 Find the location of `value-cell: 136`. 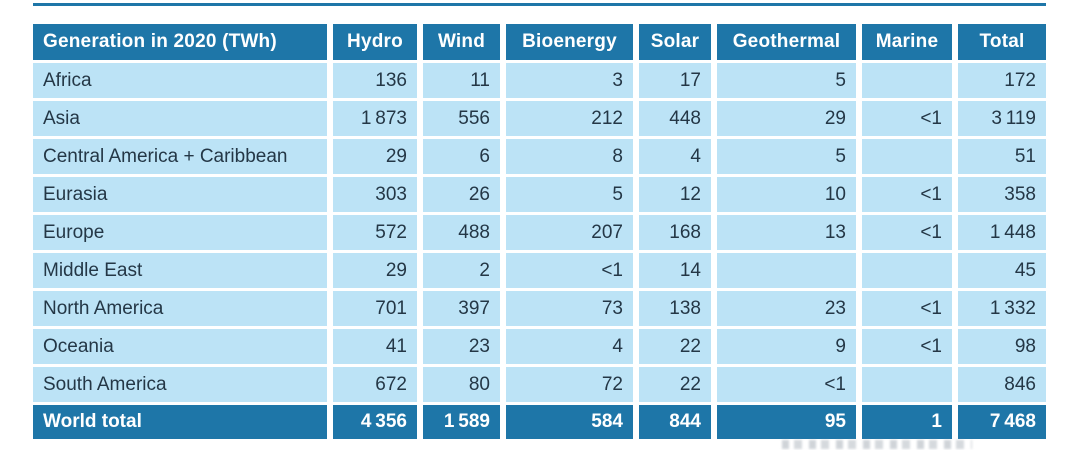

value-cell: 136 is located at coordinates (375, 80).